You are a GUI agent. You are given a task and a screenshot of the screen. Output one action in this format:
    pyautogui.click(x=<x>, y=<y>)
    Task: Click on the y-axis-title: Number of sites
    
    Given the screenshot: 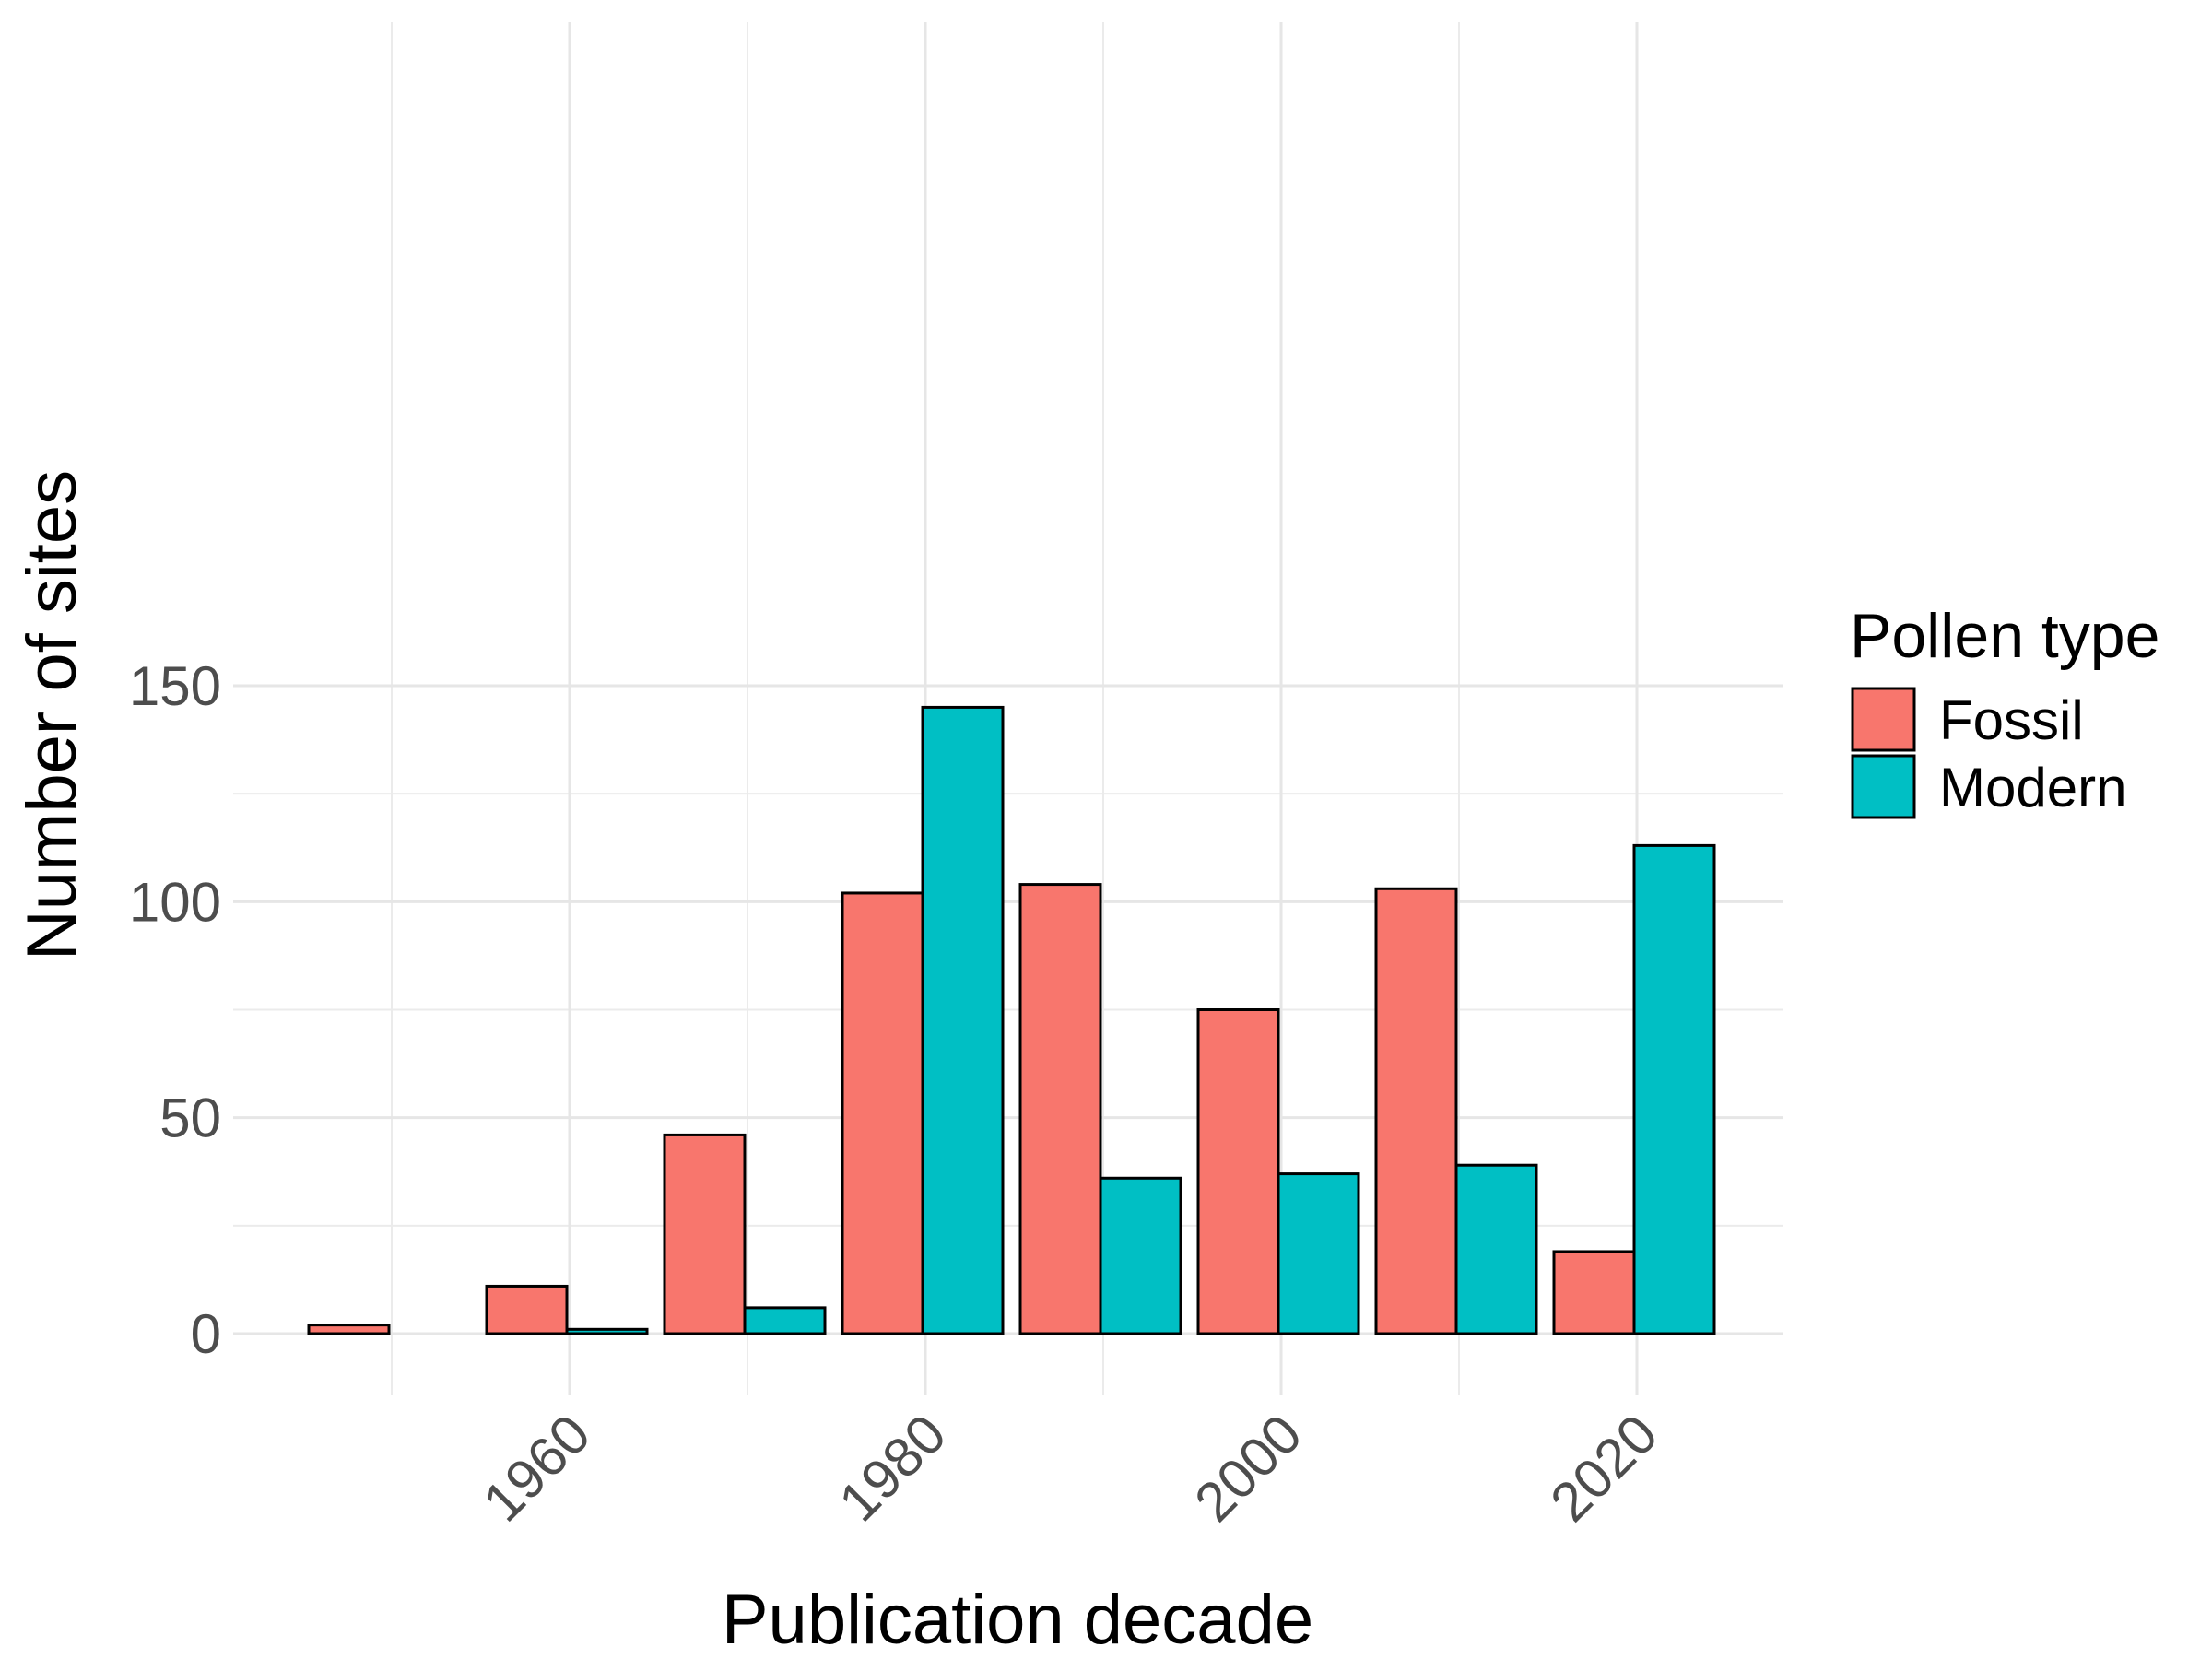 What is the action you would take?
    pyautogui.click(x=52, y=715)
    